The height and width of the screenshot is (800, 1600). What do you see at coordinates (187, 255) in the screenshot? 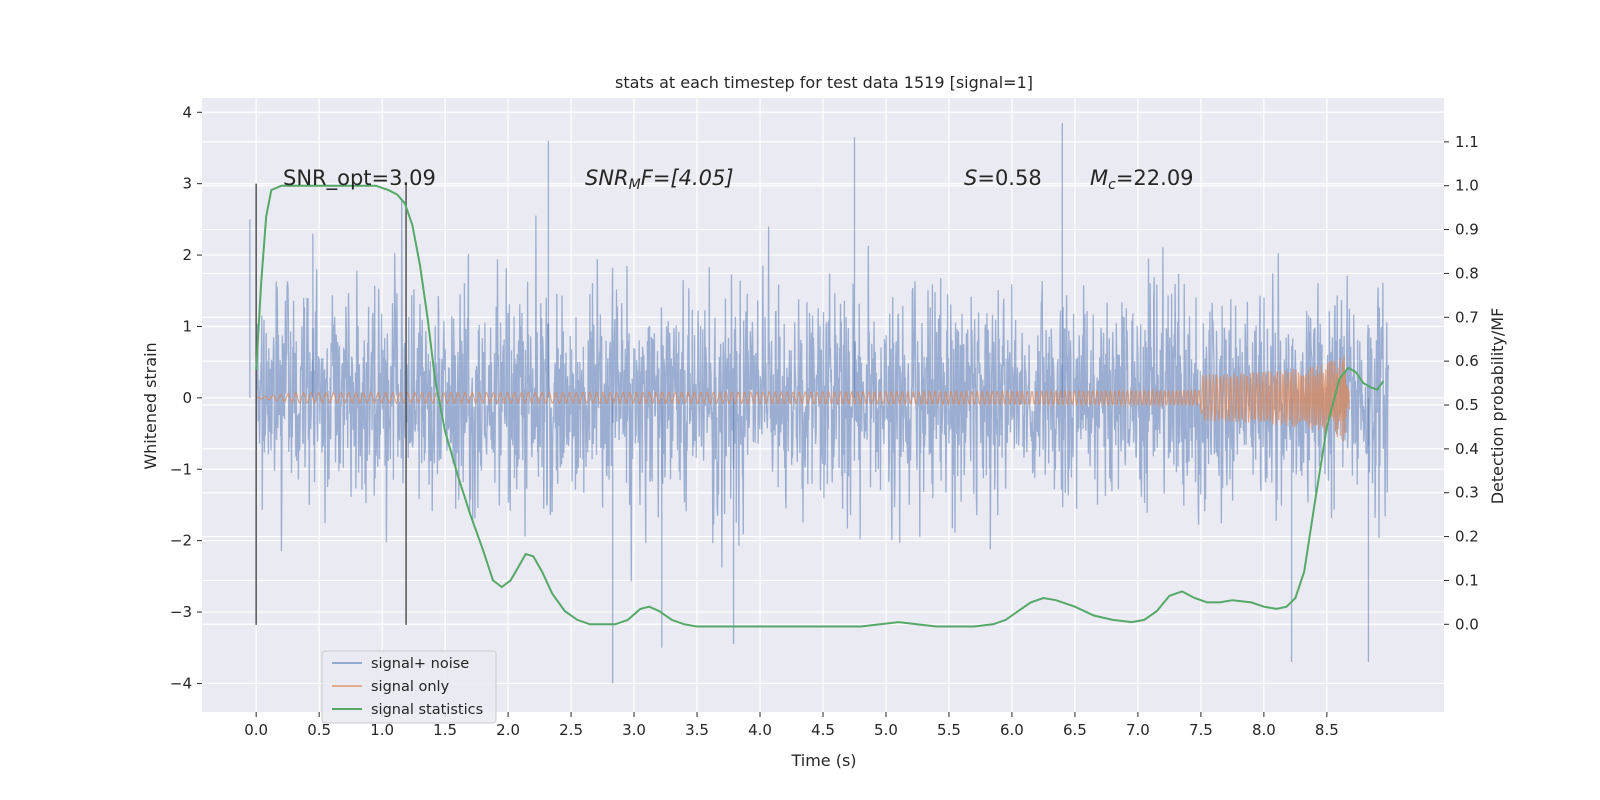
I see `y-tick-label: 2` at bounding box center [187, 255].